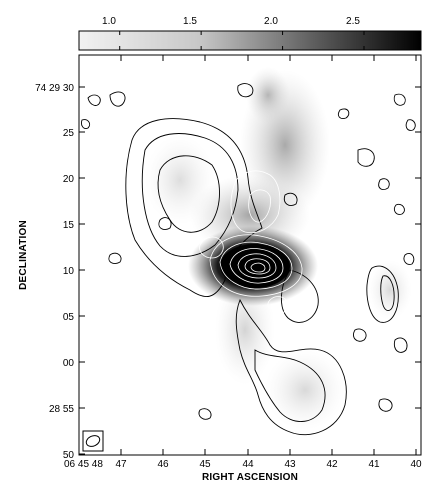 This screenshot has height=493, width=436. What do you see at coordinates (251, 242) in the screenshot?
I see `inner-contours` at bounding box center [251, 242].